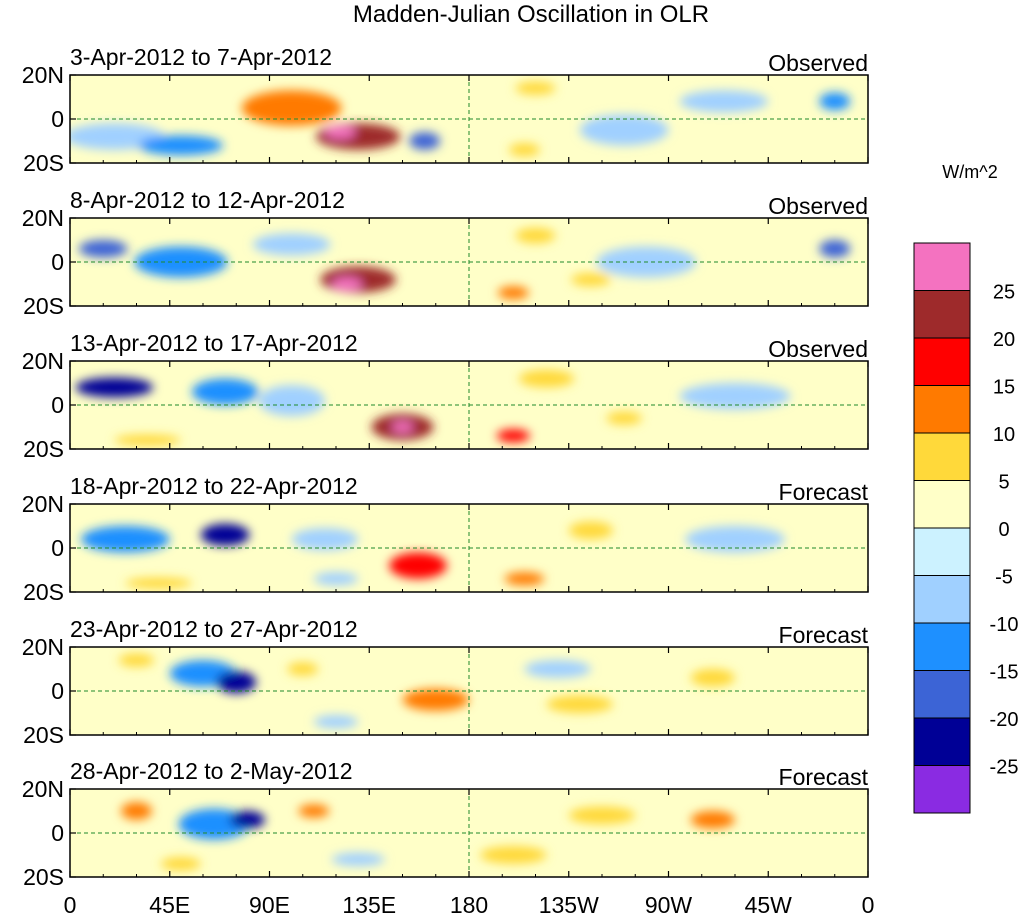 The image size is (1021, 920). What do you see at coordinates (1003, 530) in the screenshot?
I see `colorbar-label: 0` at bounding box center [1003, 530].